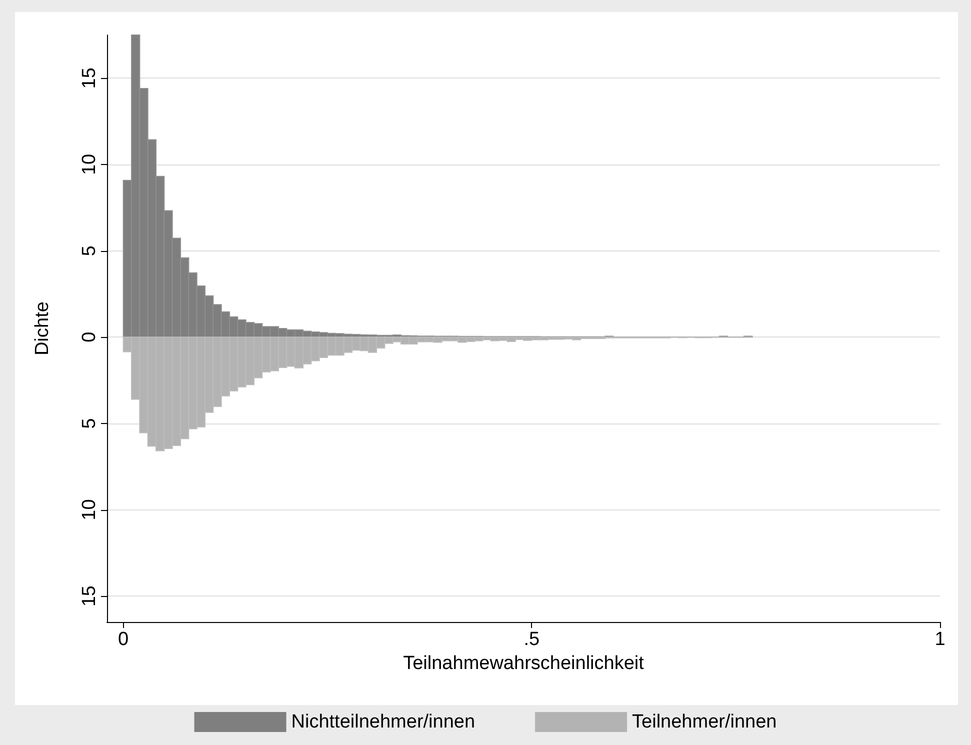 This screenshot has width=971, height=745. I want to click on y-tick-label: 0, so click(89, 337).